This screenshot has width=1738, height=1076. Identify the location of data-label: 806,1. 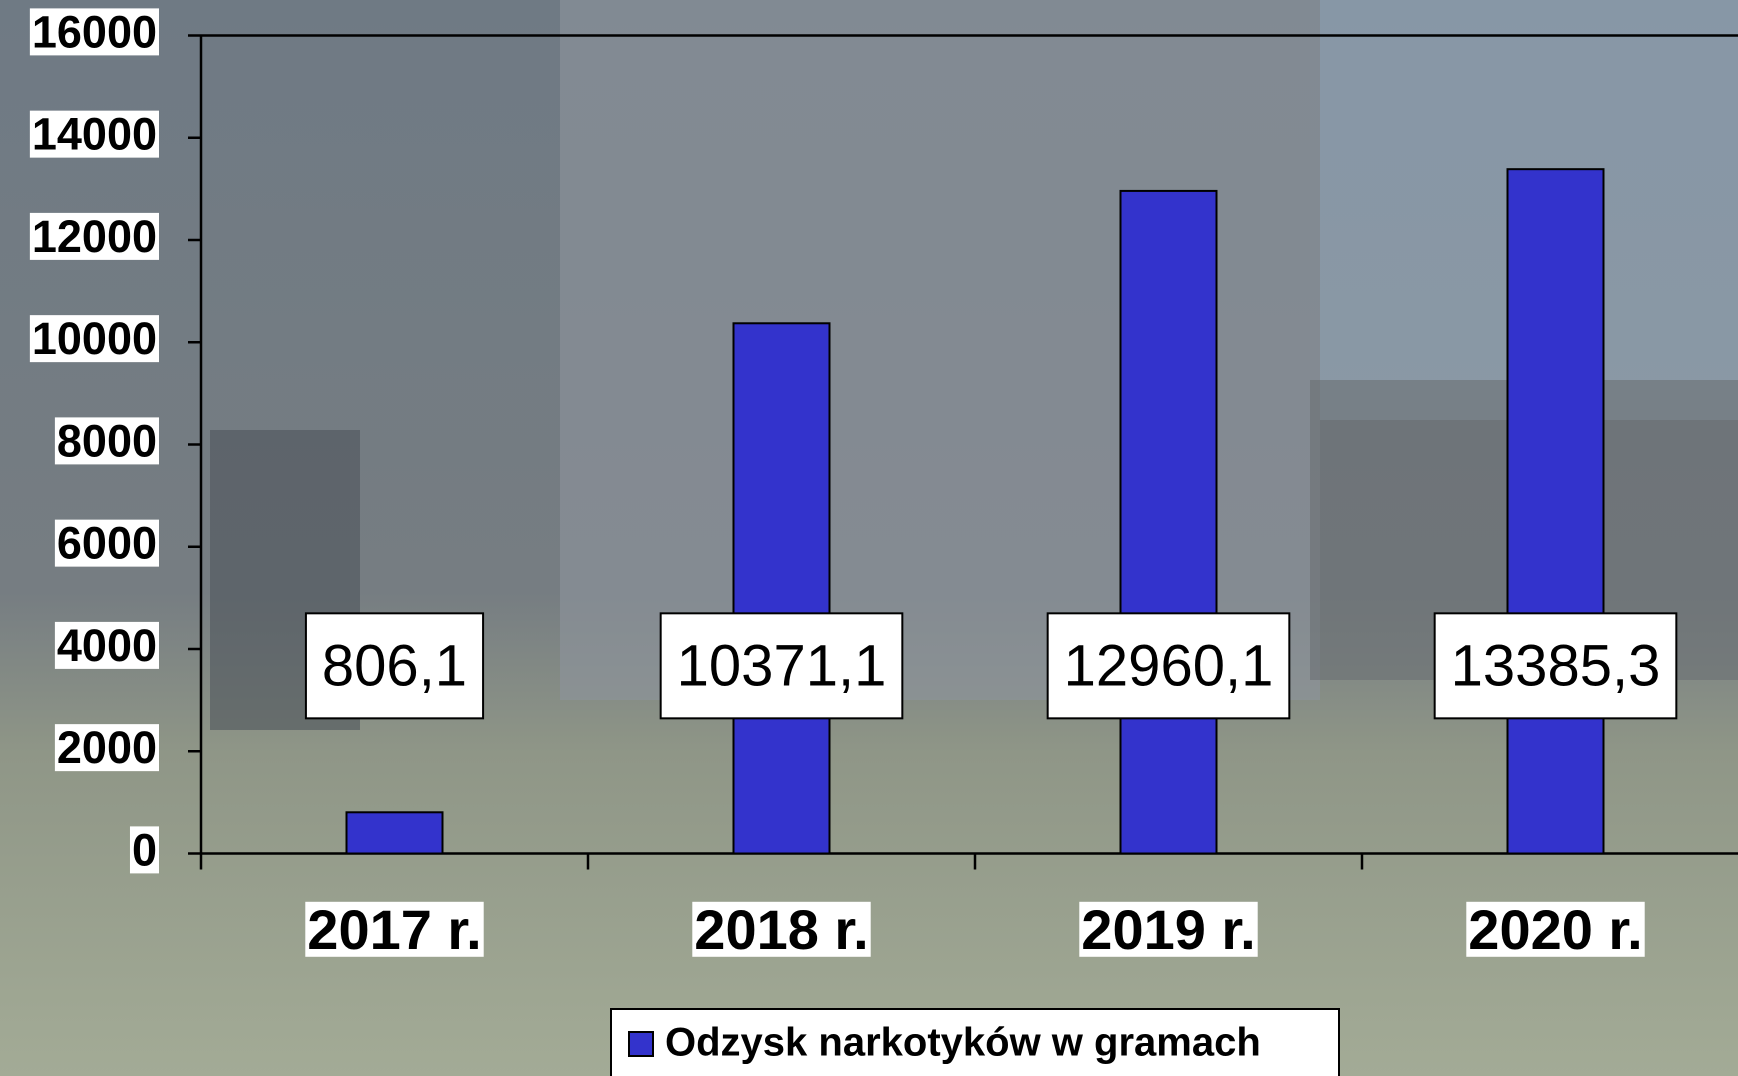
(394, 665).